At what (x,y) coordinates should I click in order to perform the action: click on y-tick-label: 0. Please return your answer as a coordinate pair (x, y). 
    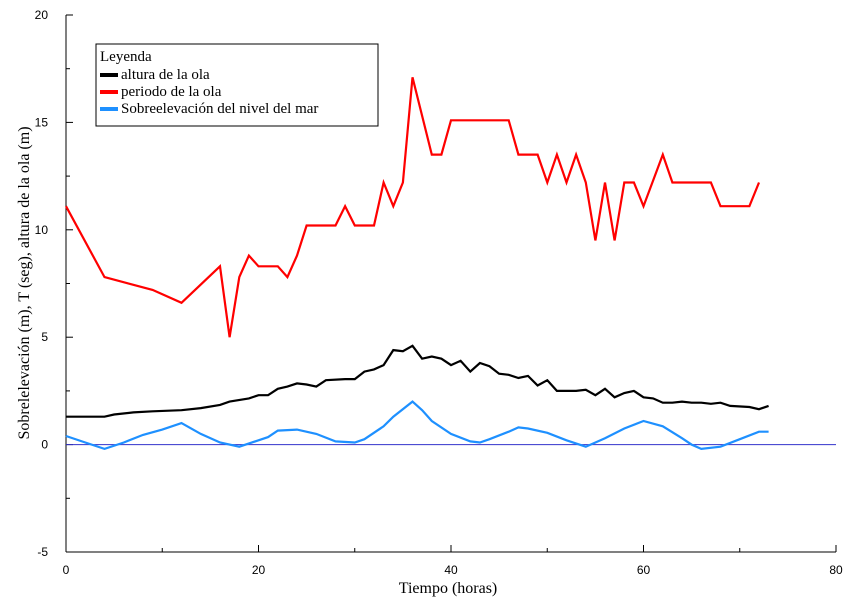
    Looking at the image, I should click on (44, 445).